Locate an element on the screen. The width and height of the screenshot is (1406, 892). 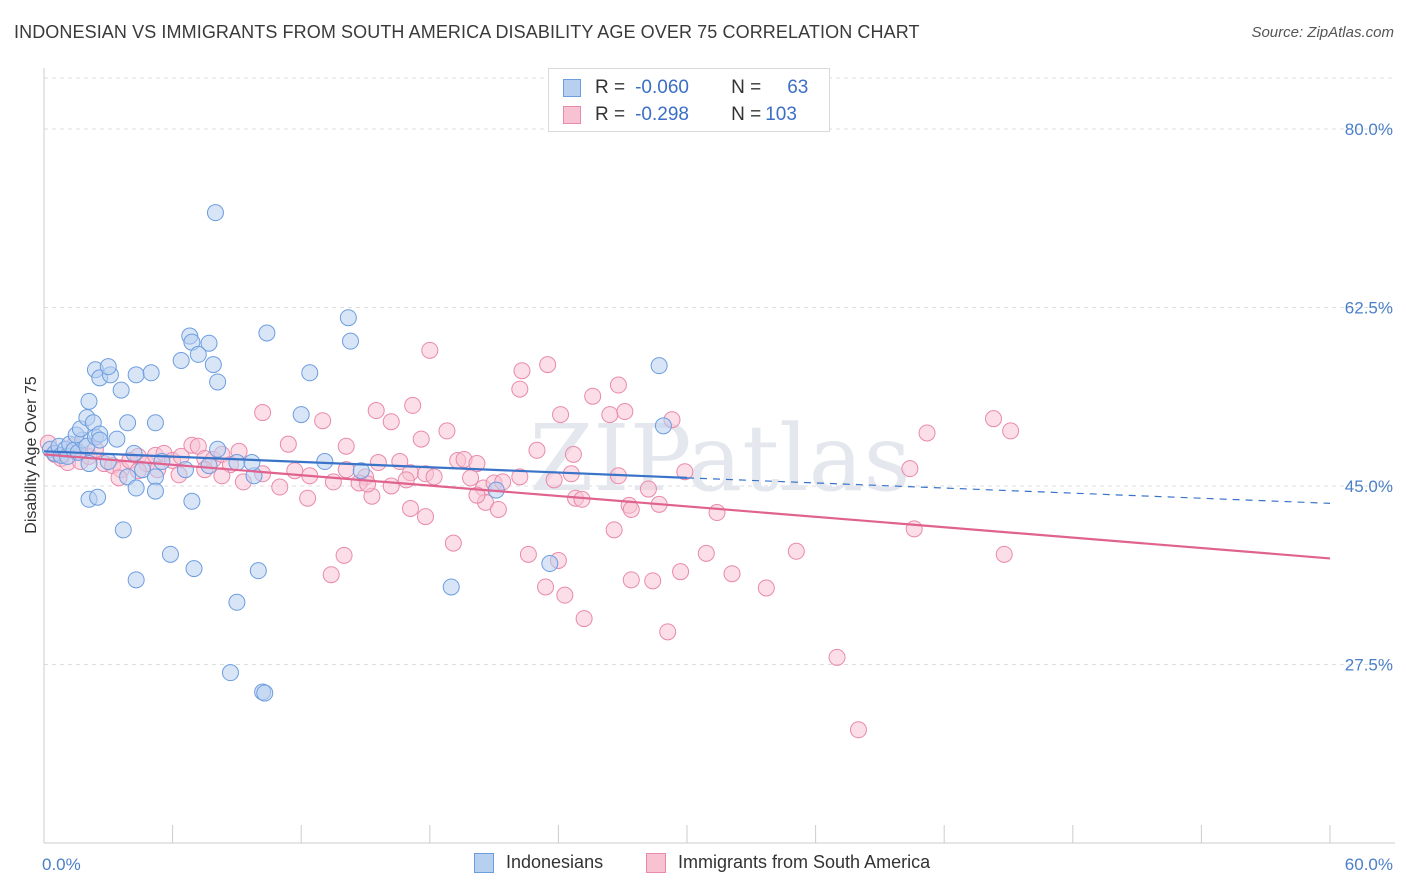
legend-n-value: 63 is located at coordinates (798, 87).